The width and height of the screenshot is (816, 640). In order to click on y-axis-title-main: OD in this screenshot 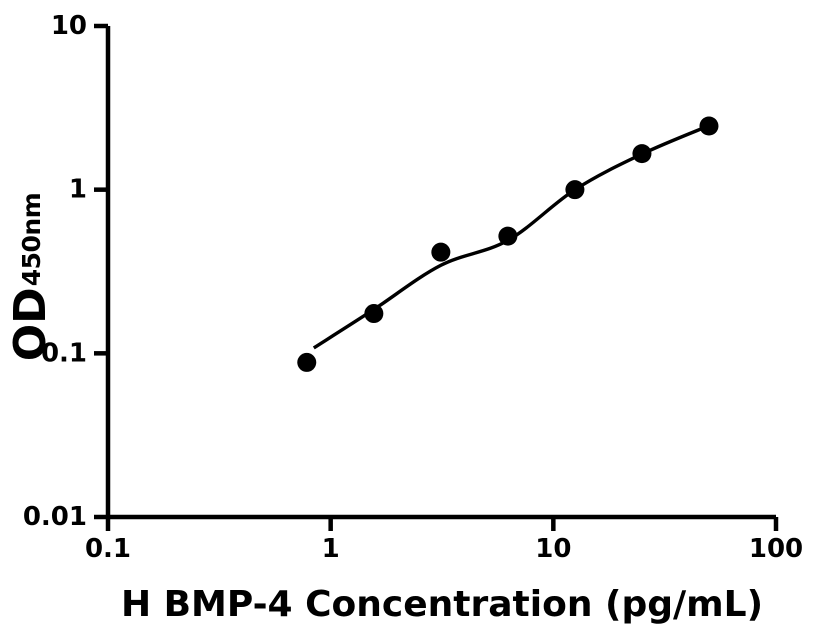, I will do `click(30, 324)`.